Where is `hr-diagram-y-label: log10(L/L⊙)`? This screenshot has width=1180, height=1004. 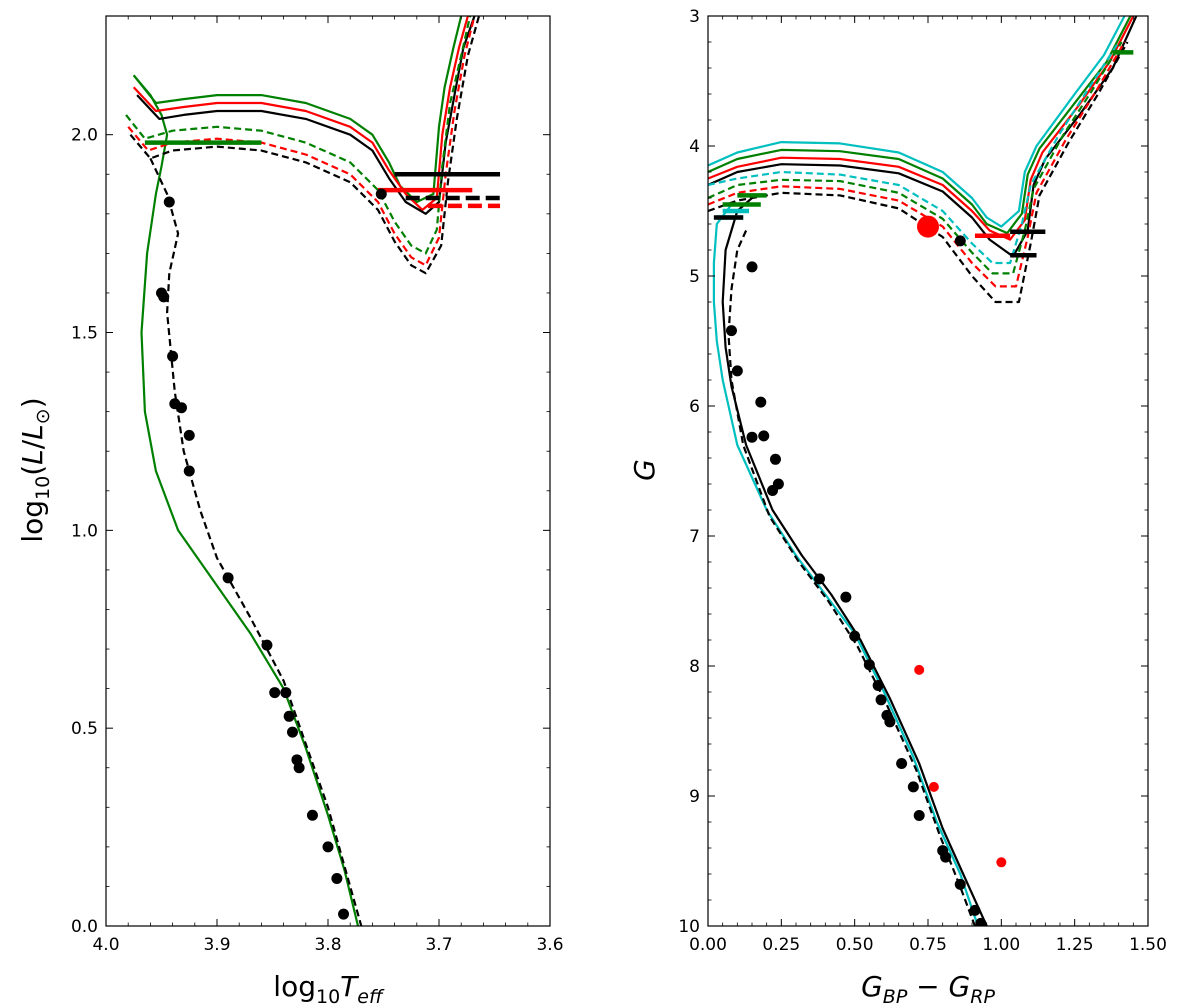
hr-diagram-y-label: log10(L/L⊙) is located at coordinates (35, 469).